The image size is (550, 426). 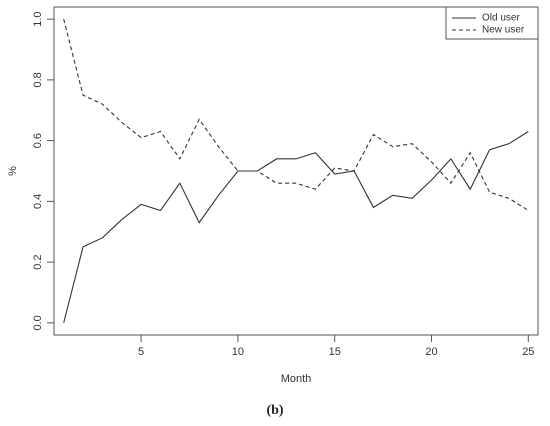 I want to click on y-tick-label: 0.6, so click(x=38, y=140).